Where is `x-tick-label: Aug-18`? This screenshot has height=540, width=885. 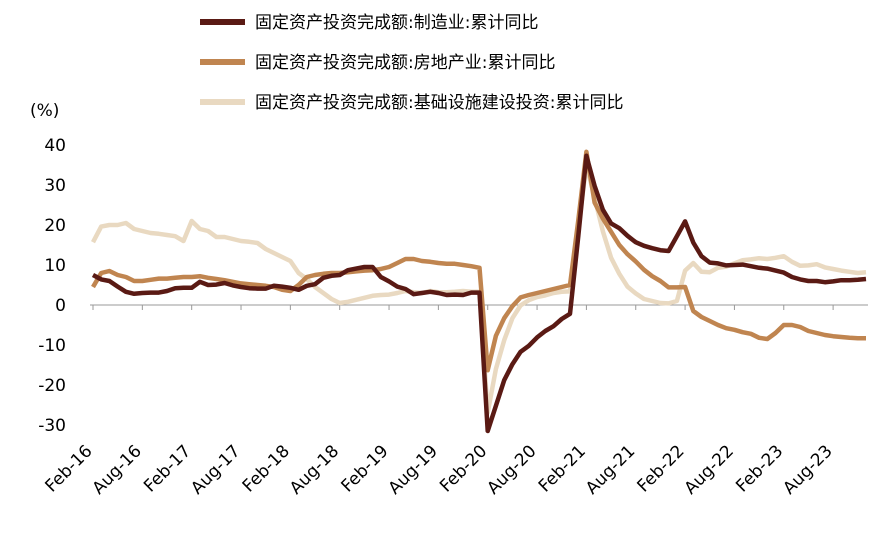 x-tick-label: Aug-18 is located at coordinates (314, 469).